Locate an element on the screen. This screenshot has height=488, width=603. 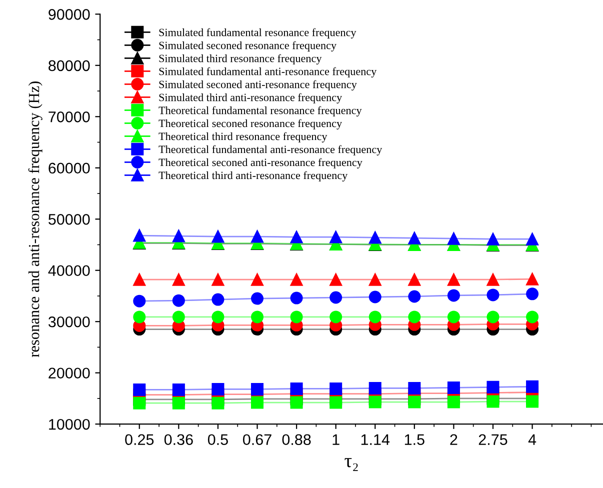
x-tick-label: 0.36 is located at coordinates (178, 440).